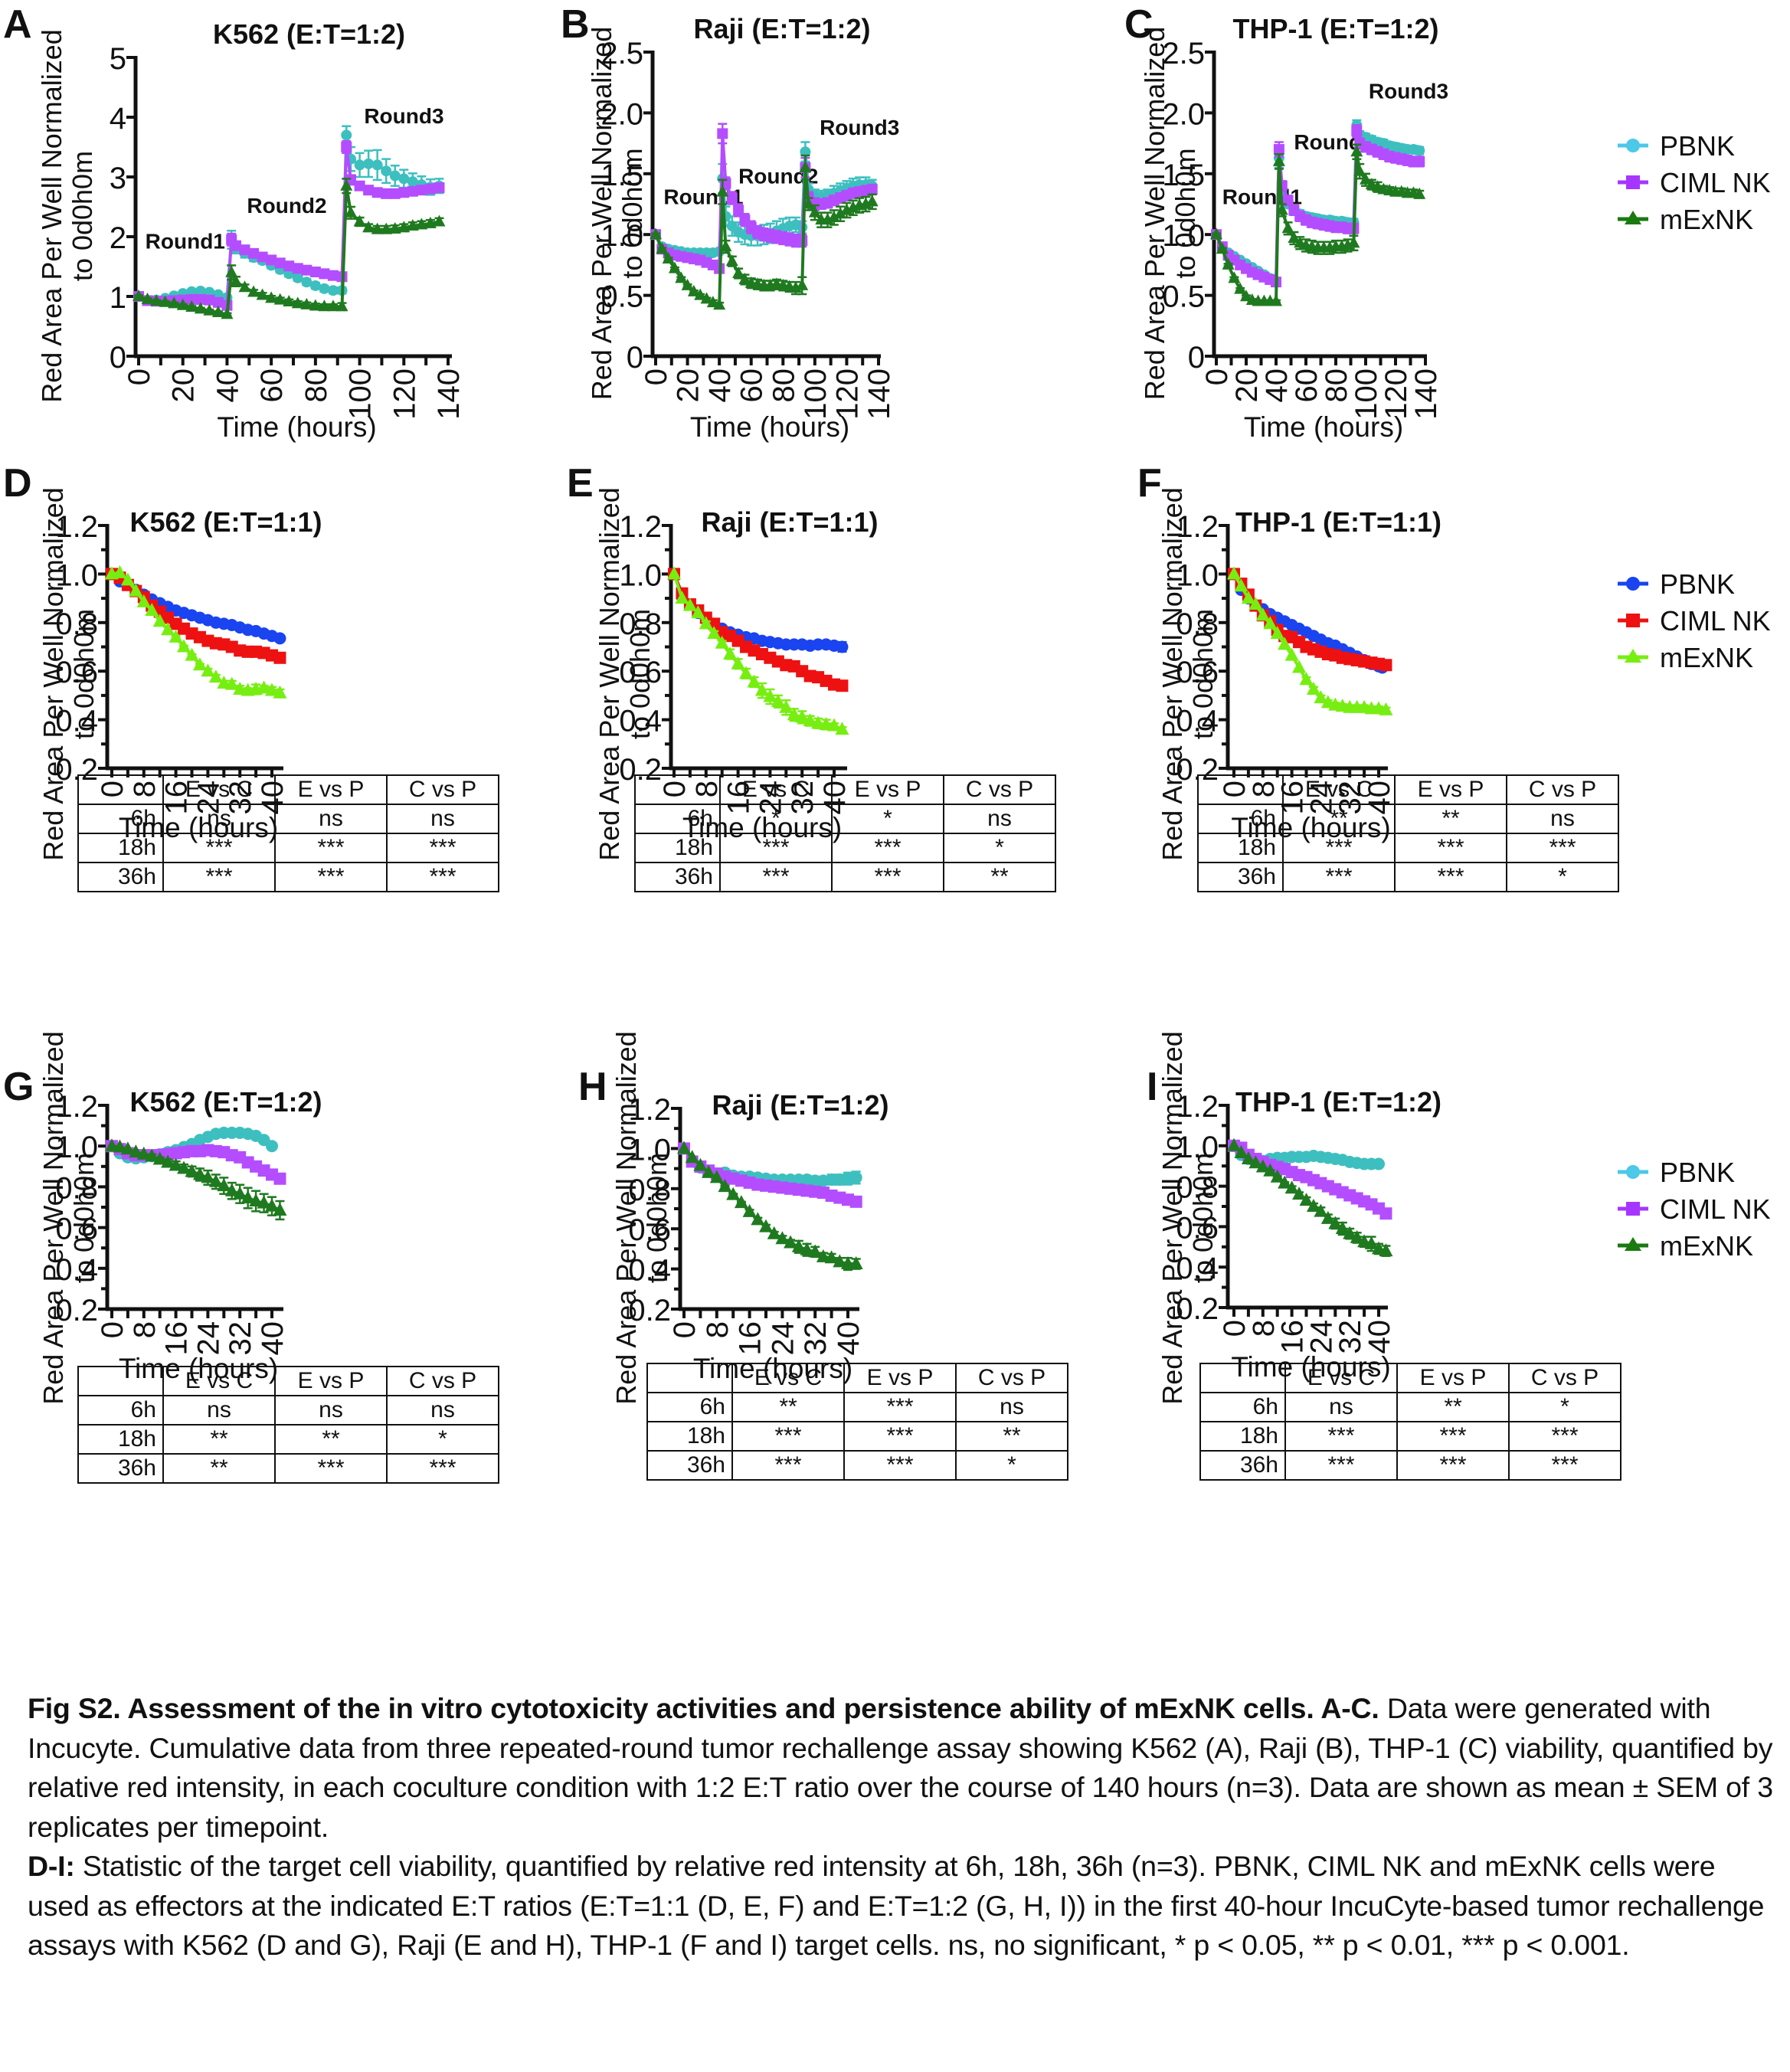 The height and width of the screenshot is (2072, 1790). What do you see at coordinates (1451, 819) in the screenshot?
I see `table-cell: **` at bounding box center [1451, 819].